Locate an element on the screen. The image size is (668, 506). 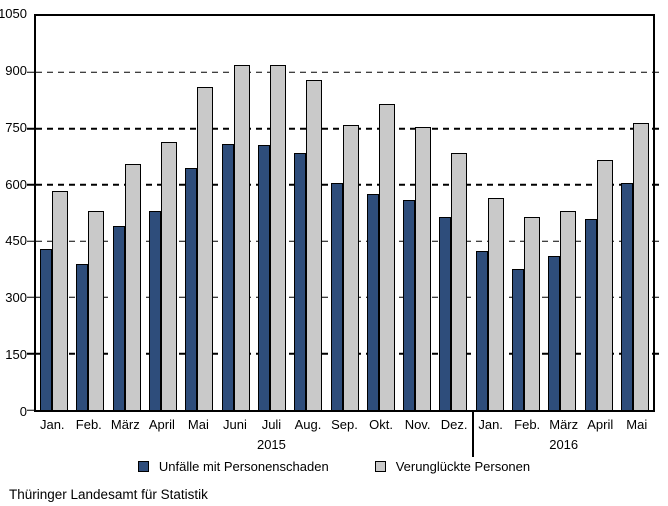
y-tick-label: 300 is located at coordinates (16, 298).